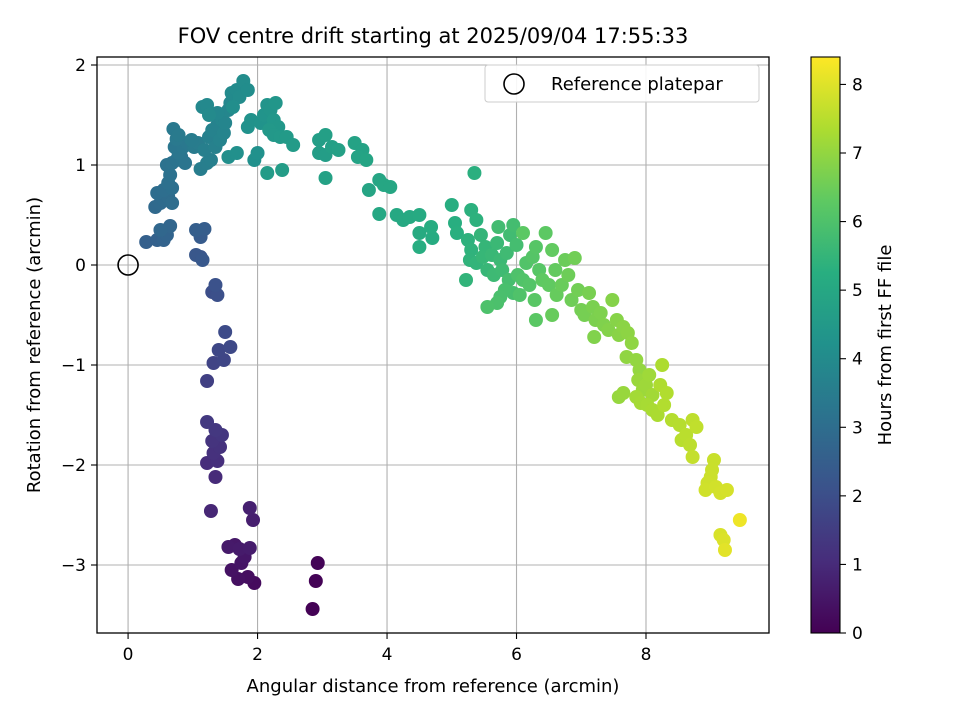 Image resolution: width=960 pixels, height=720 pixels. What do you see at coordinates (514, 84) in the screenshot?
I see `legend-marker-icon` at bounding box center [514, 84].